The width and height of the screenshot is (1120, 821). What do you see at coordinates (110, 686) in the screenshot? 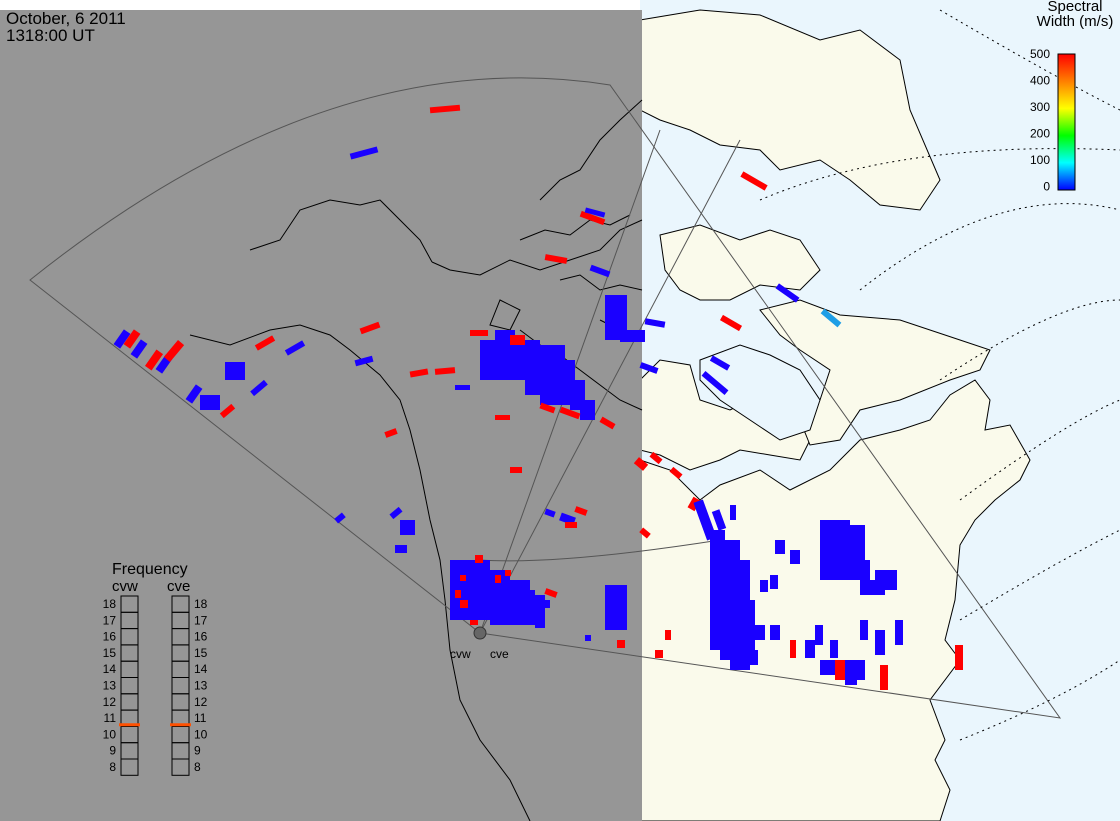
I see `freq-label: 13` at bounding box center [110, 686].